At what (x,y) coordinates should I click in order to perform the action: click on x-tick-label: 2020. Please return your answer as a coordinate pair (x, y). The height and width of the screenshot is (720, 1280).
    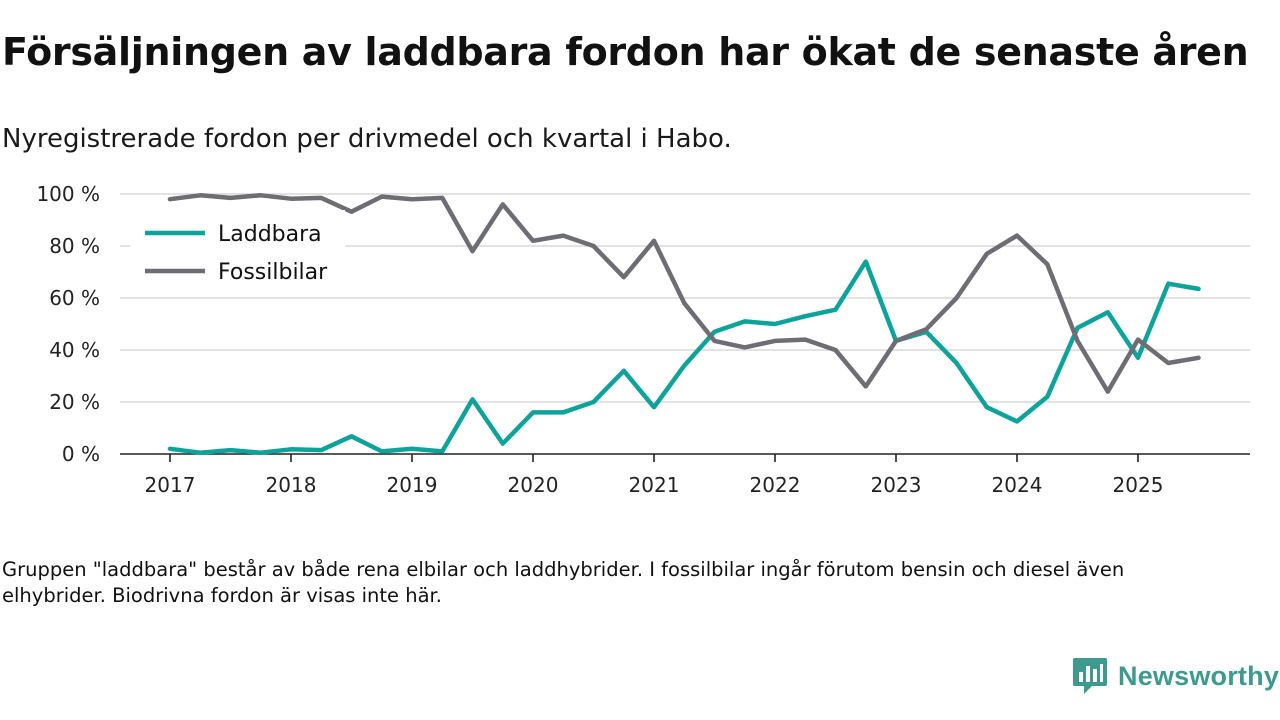
    Looking at the image, I should click on (533, 485).